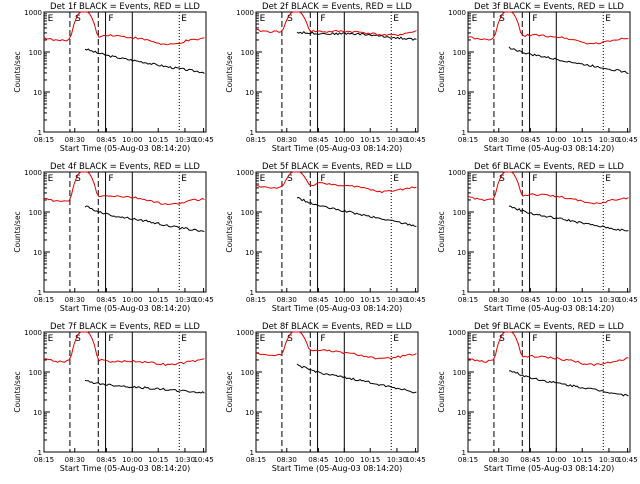 The height and width of the screenshot is (484, 640). Describe the element at coordinates (556, 460) in the screenshot. I see `panel-9f-xtick-label: 10:00` at that location.